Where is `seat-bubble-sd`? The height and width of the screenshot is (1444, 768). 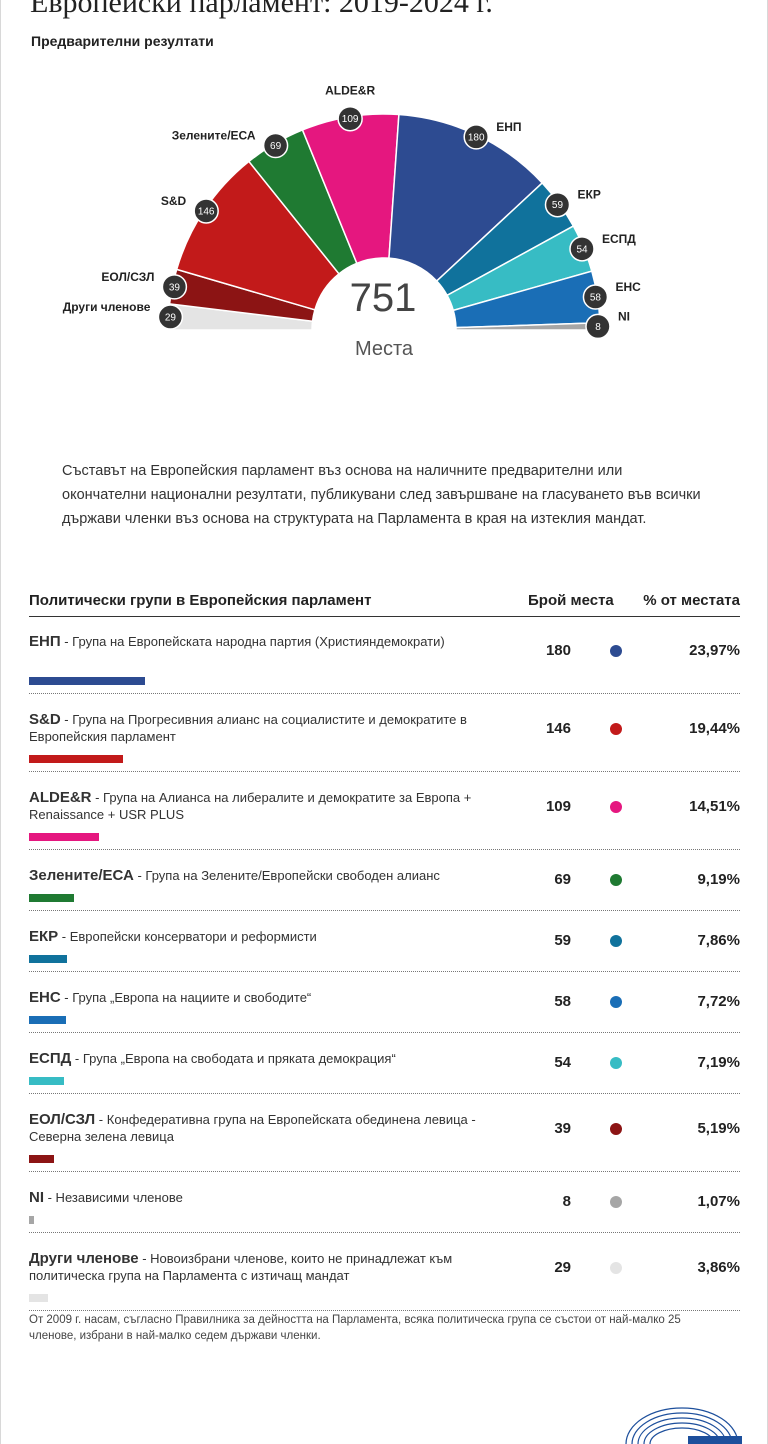
seat-bubble-sd is located at coordinates (206, 211).